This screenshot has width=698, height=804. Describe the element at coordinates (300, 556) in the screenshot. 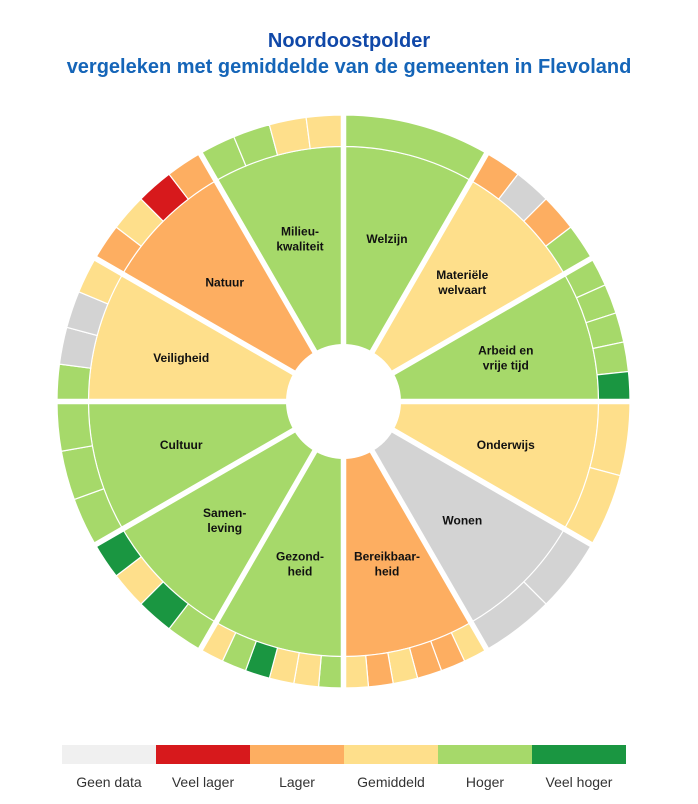

I see `sector-label-line: Gezond-` at that location.